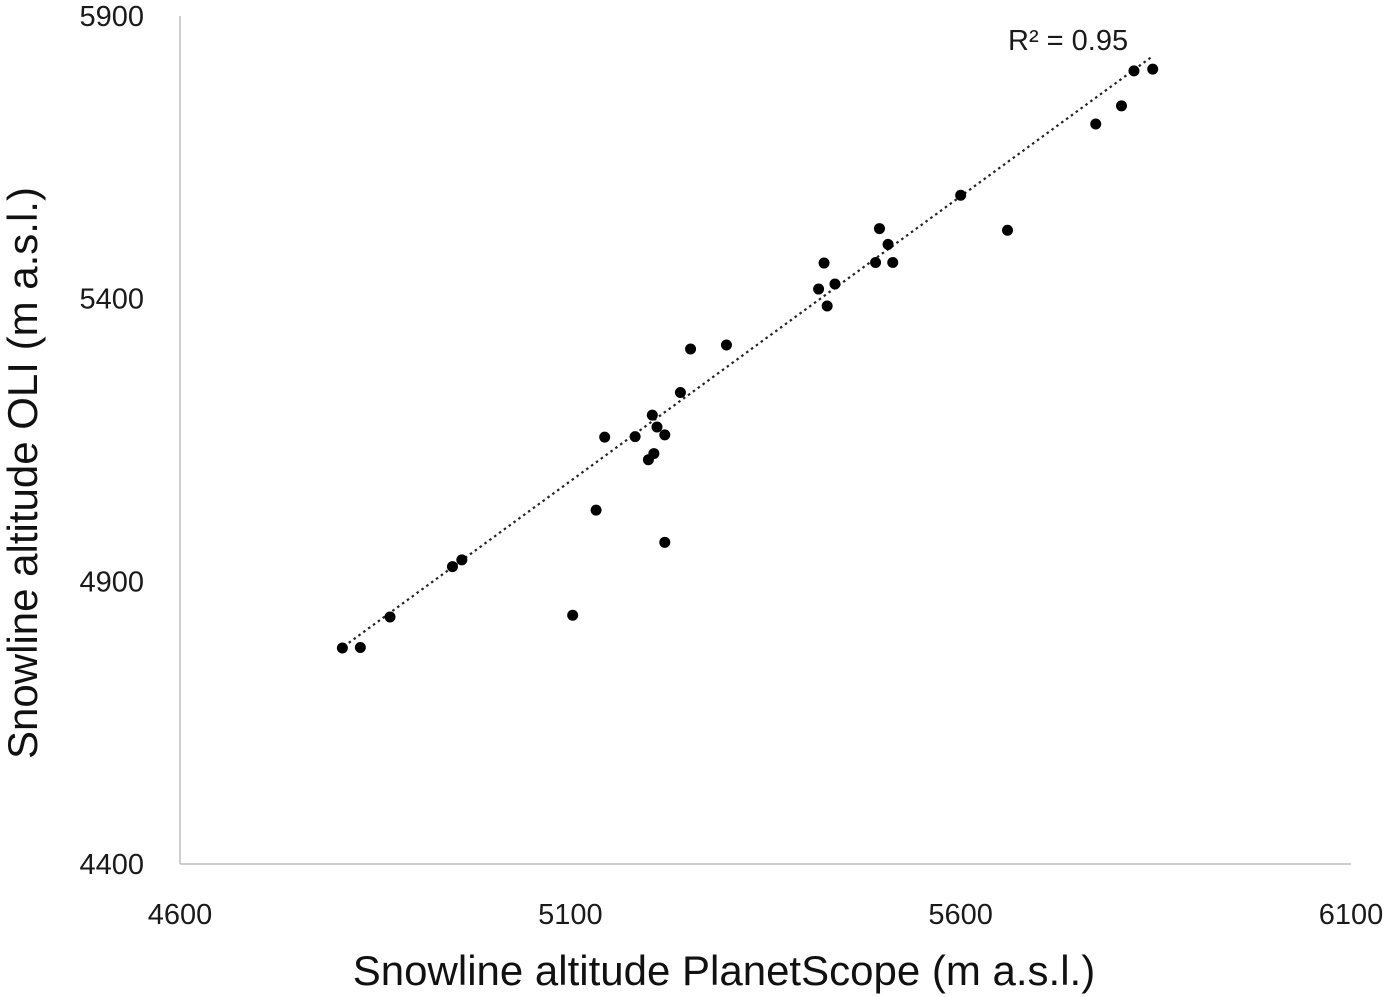 Image resolution: width=1392 pixels, height=997 pixels. Describe the element at coordinates (960, 915) in the screenshot. I see `x-tick-label: 5600` at that location.